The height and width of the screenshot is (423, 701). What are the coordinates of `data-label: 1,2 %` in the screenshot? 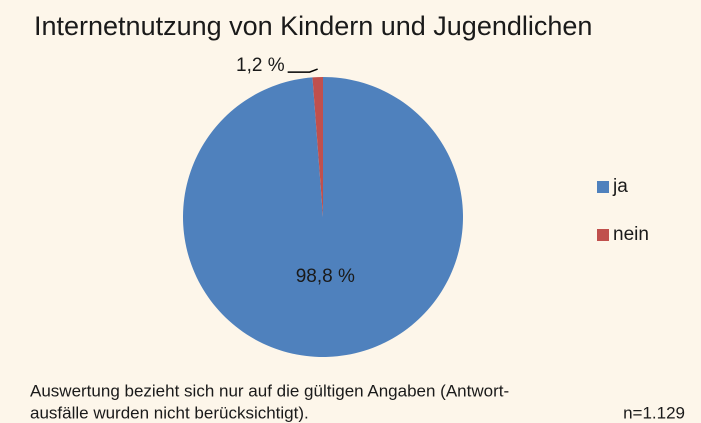 It's located at (260, 65).